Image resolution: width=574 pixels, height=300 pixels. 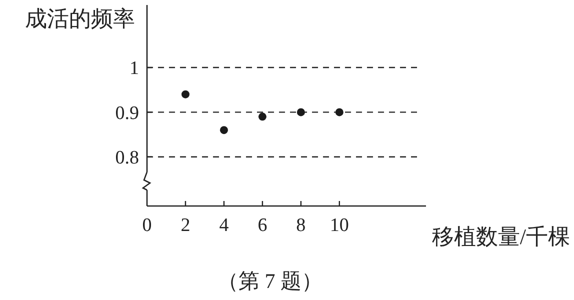 What do you see at coordinates (185, 225) in the screenshot?
I see `x-tick-label: 2` at bounding box center [185, 225].